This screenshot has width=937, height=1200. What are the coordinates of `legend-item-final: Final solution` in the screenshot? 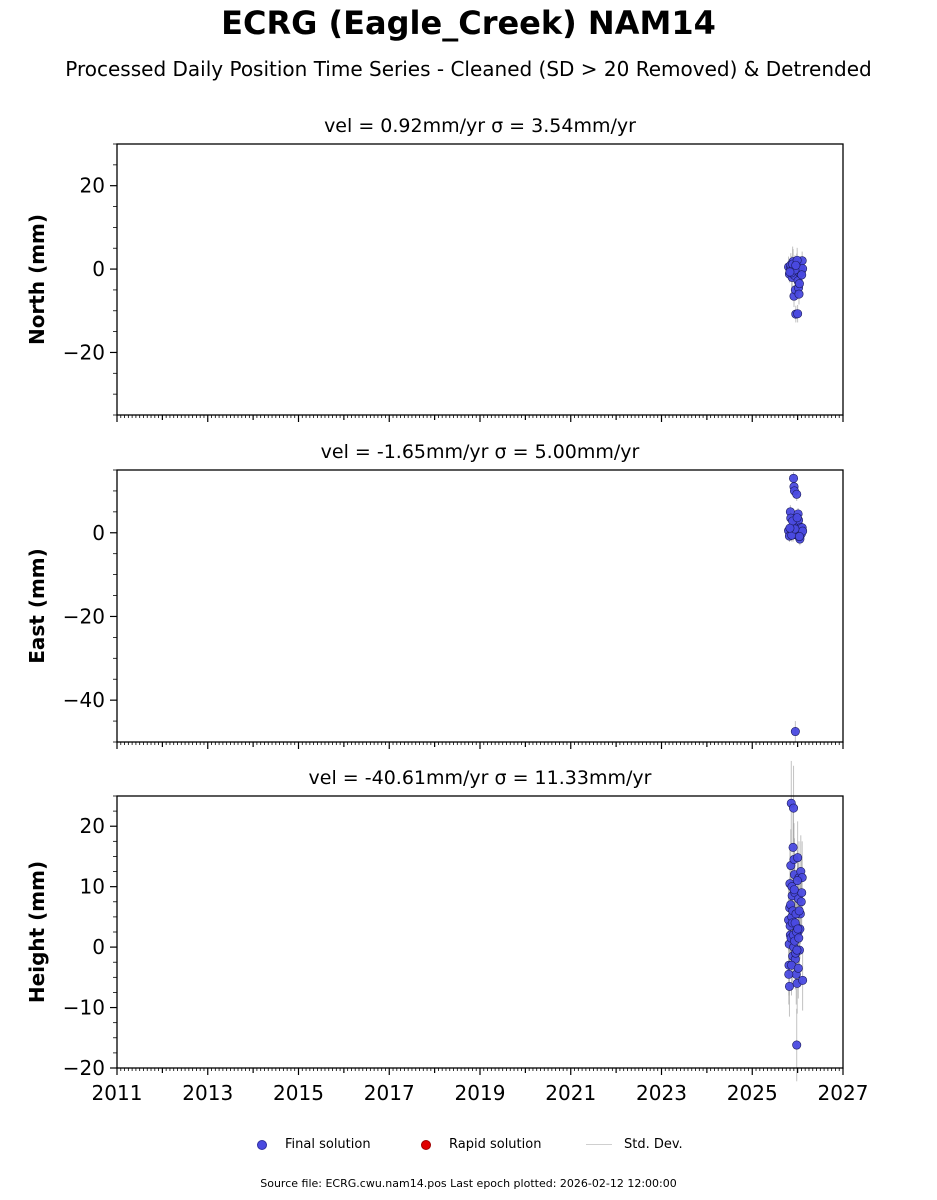 It's located at (314, 1144).